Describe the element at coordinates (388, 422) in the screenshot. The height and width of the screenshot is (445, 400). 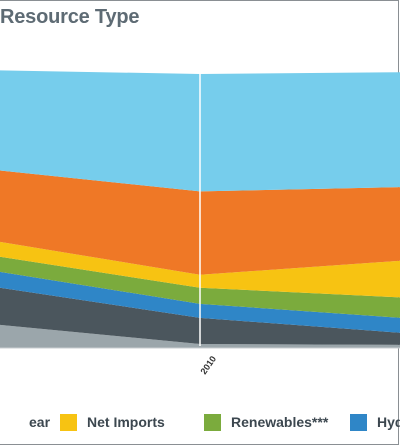
I see `legend-label: Hyd` at that location.